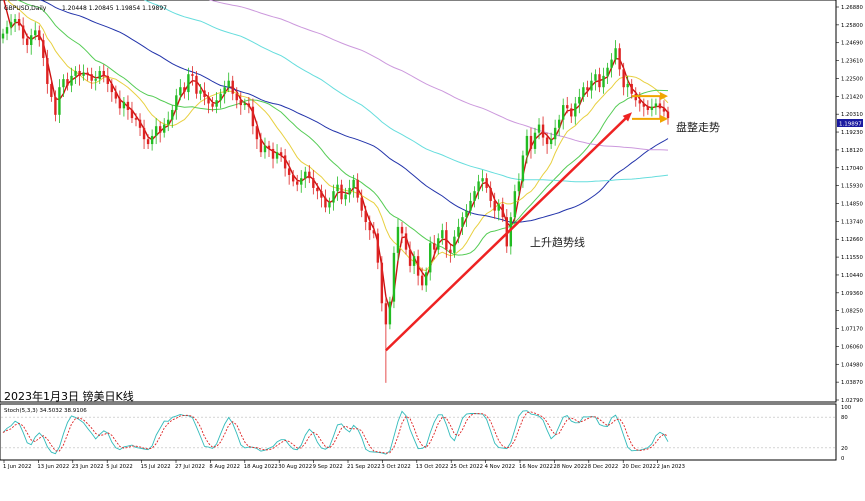 The image size is (865, 501). Describe the element at coordinates (852, 276) in the screenshot. I see `price-tick-label: 1.10440` at that location.